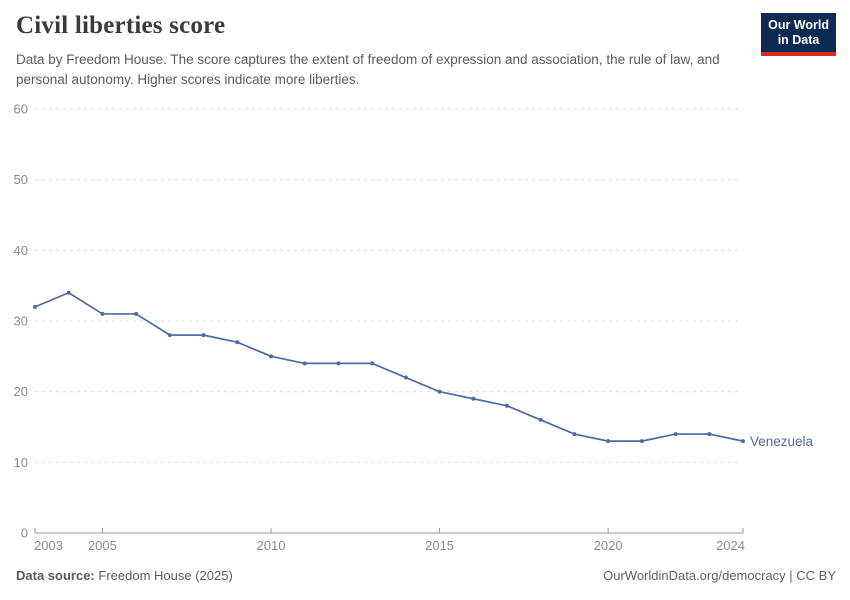  I want to click on y-tick-label: 40, so click(21, 250).